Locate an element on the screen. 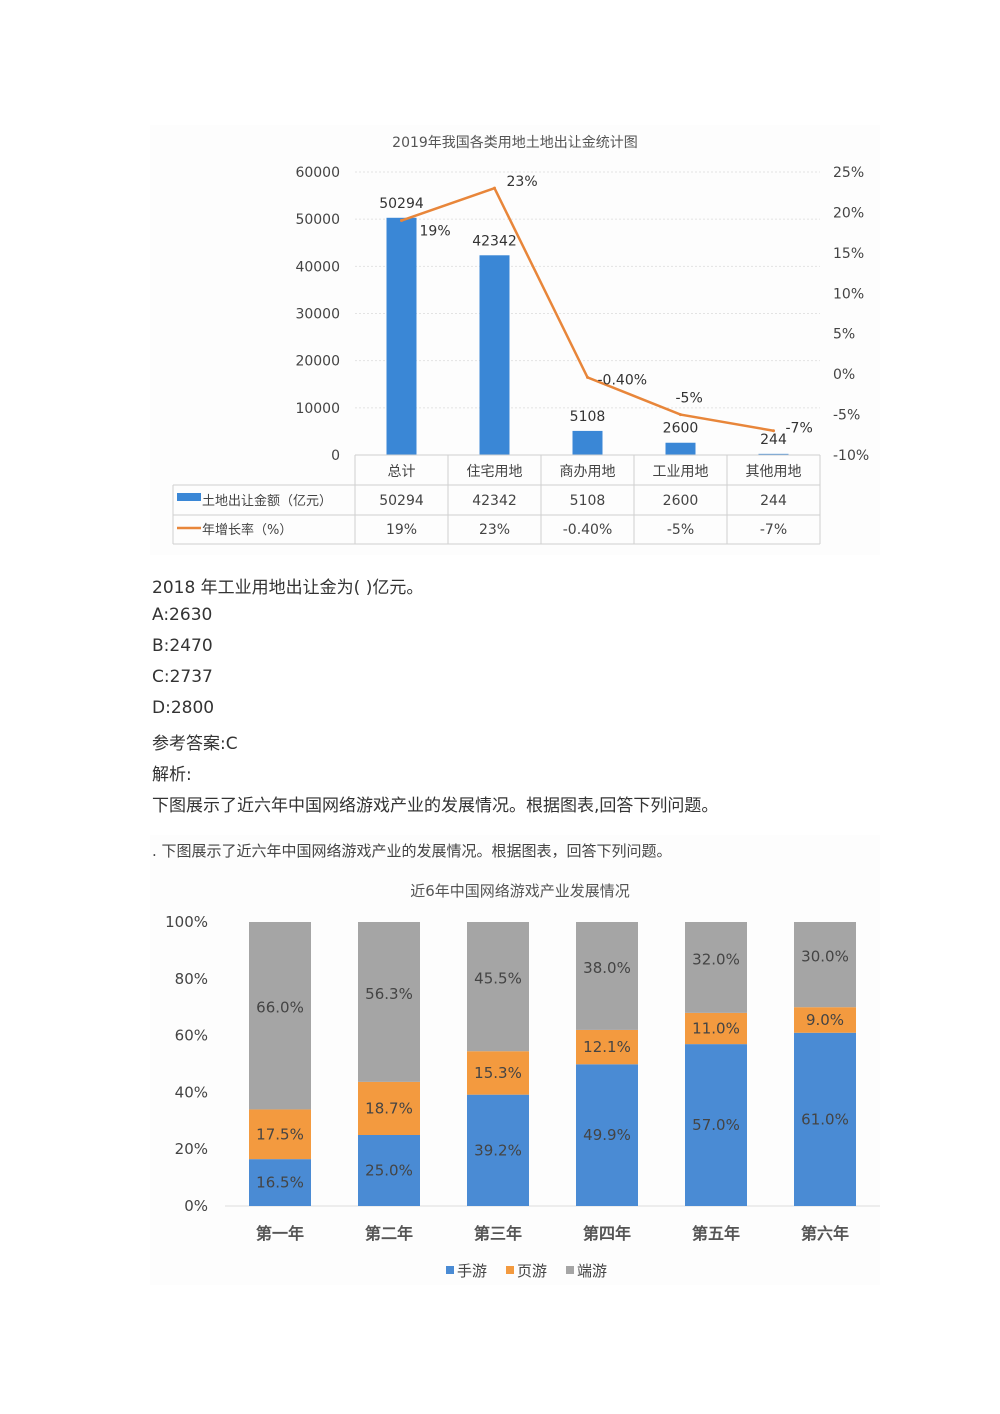 The image size is (1000, 1414). segment-data-label: 25.0% is located at coordinates (389, 1171).